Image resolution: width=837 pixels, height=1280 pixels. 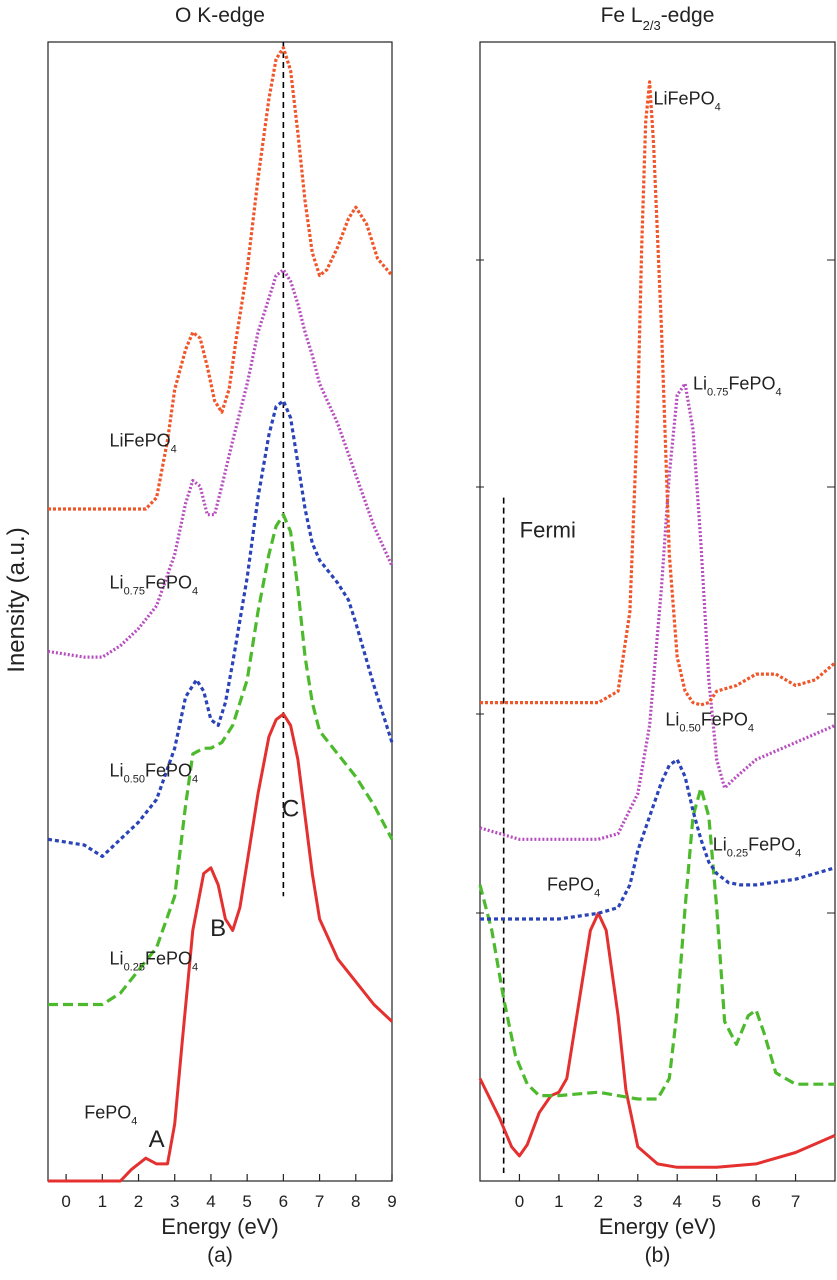 I want to click on subscript: 2/3, so click(x=652, y=25).